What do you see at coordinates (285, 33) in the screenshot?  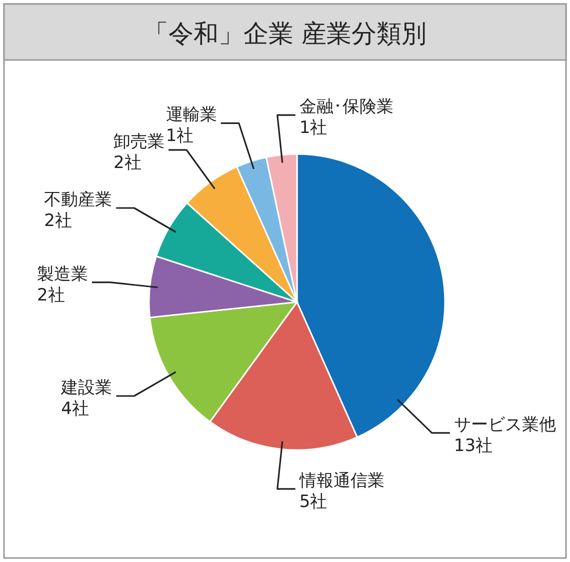 I see `chart-title: 「令和」企業 産業分類別` at bounding box center [285, 33].